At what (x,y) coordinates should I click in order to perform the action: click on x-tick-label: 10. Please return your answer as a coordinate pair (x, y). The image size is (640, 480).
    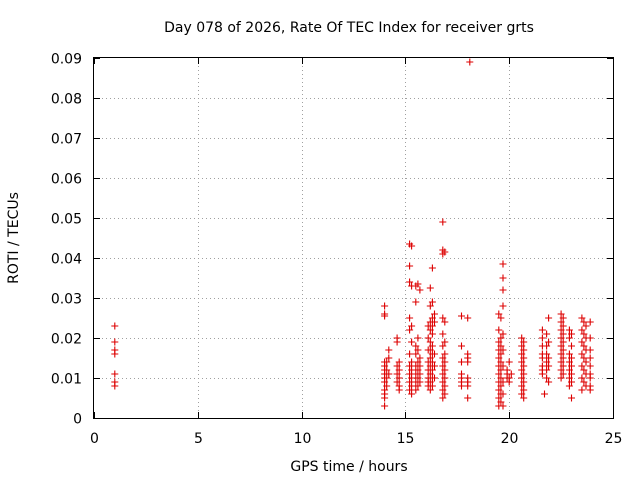
    Looking at the image, I should click on (303, 439).